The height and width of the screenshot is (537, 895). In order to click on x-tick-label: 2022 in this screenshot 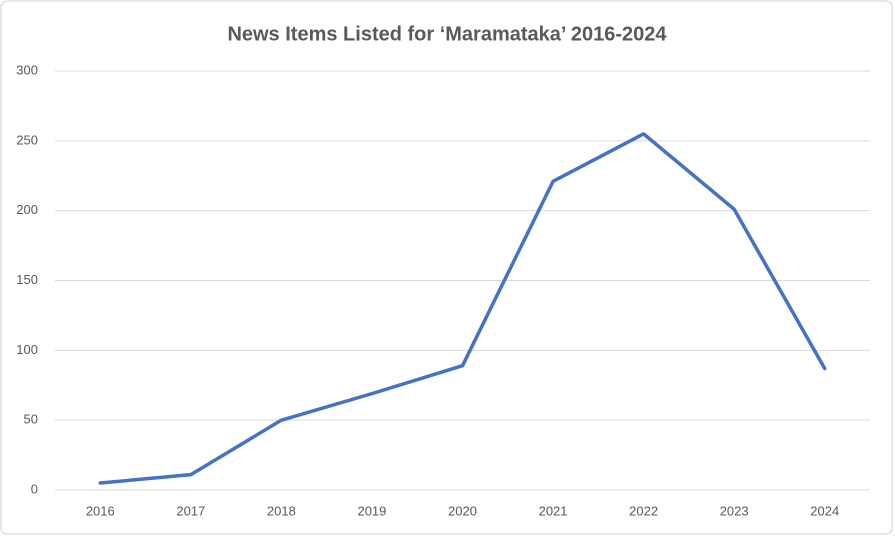, I will do `click(643, 510)`.